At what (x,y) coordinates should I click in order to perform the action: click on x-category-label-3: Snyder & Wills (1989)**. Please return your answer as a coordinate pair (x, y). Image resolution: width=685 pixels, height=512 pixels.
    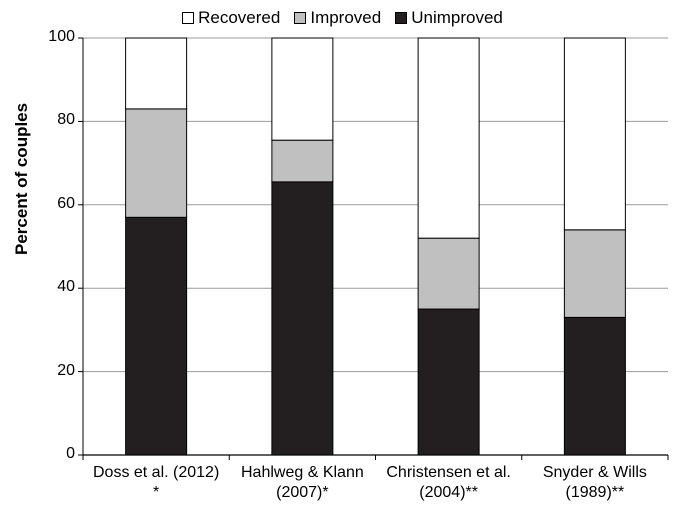
    Looking at the image, I should click on (595, 483).